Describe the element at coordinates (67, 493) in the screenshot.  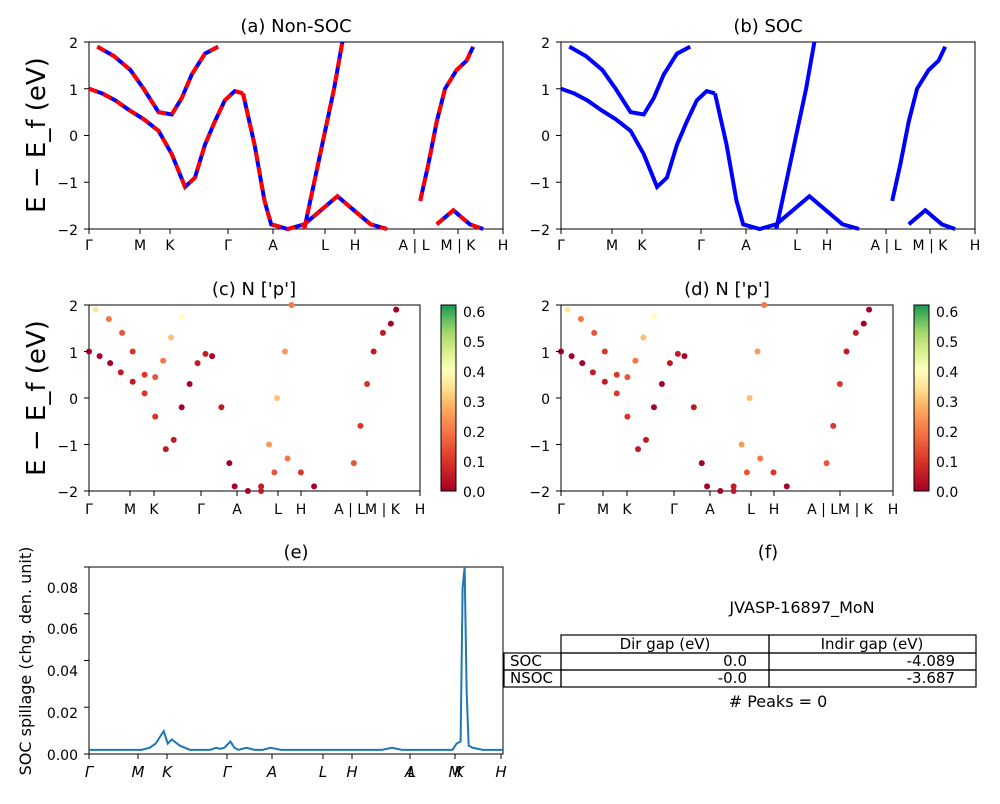
I see `panel-c-ytick-m2: −2` at that location.